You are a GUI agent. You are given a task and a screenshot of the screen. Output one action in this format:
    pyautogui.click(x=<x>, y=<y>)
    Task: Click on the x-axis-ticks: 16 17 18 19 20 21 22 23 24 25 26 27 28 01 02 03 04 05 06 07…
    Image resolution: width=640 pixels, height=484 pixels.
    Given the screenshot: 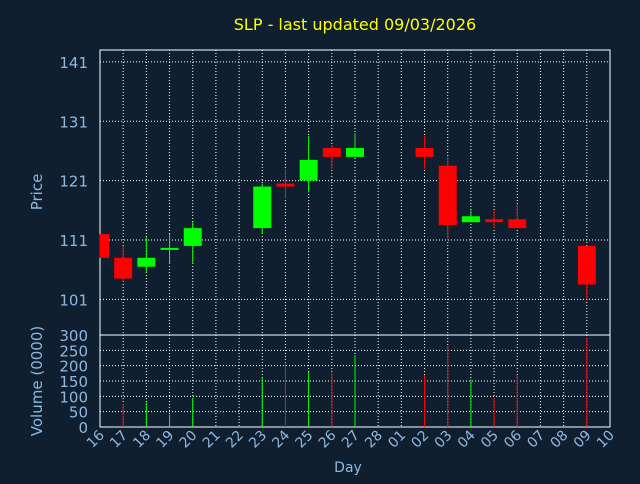 What is the action you would take?
    pyautogui.click(x=351, y=439)
    